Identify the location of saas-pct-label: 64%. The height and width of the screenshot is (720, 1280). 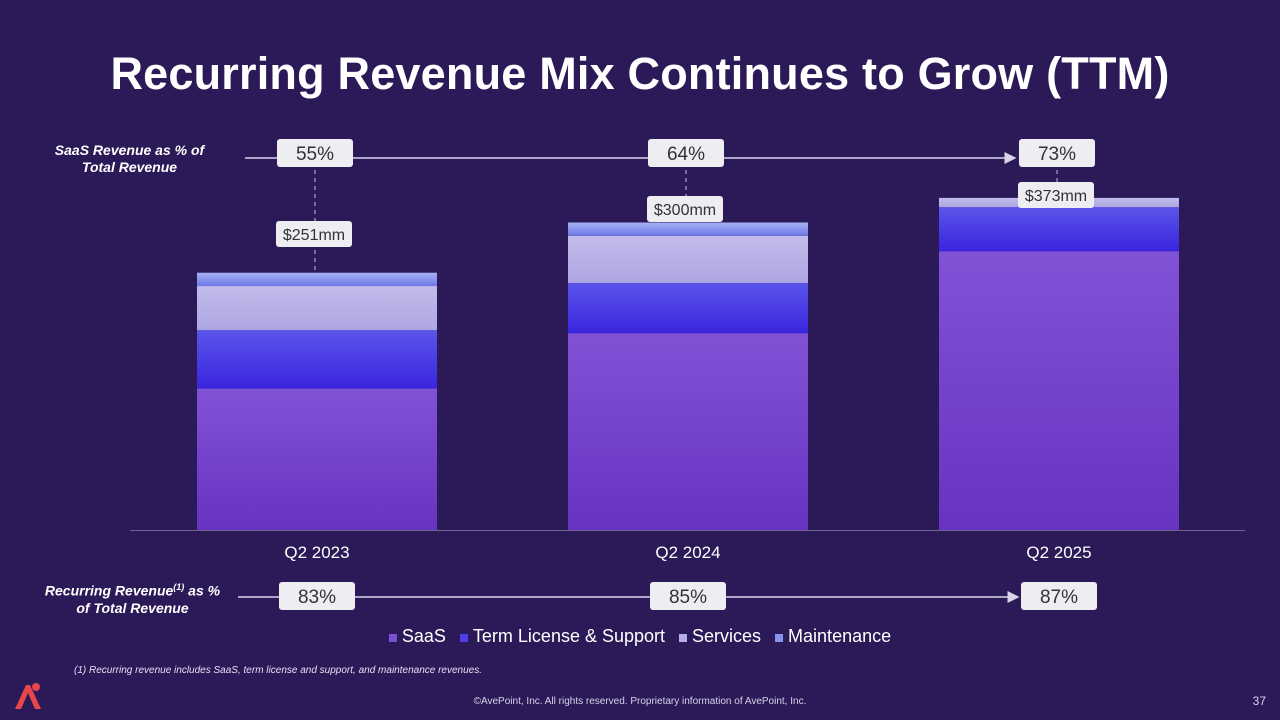
(686, 154).